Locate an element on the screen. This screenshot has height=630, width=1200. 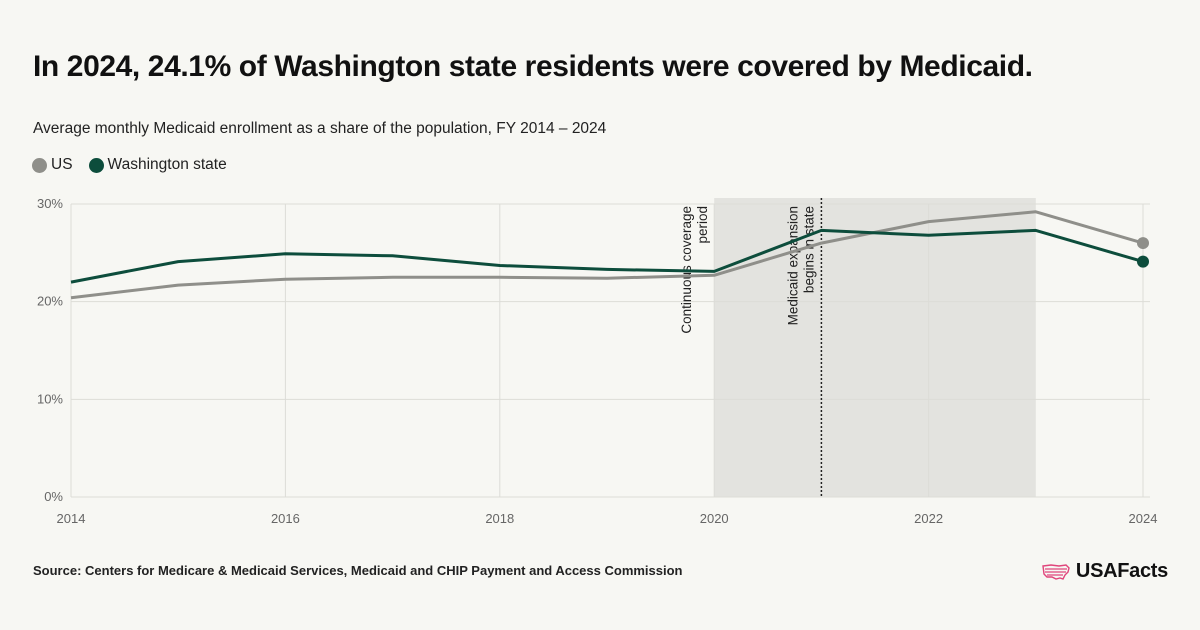
legend-swatch-washington is located at coordinates (96, 165).